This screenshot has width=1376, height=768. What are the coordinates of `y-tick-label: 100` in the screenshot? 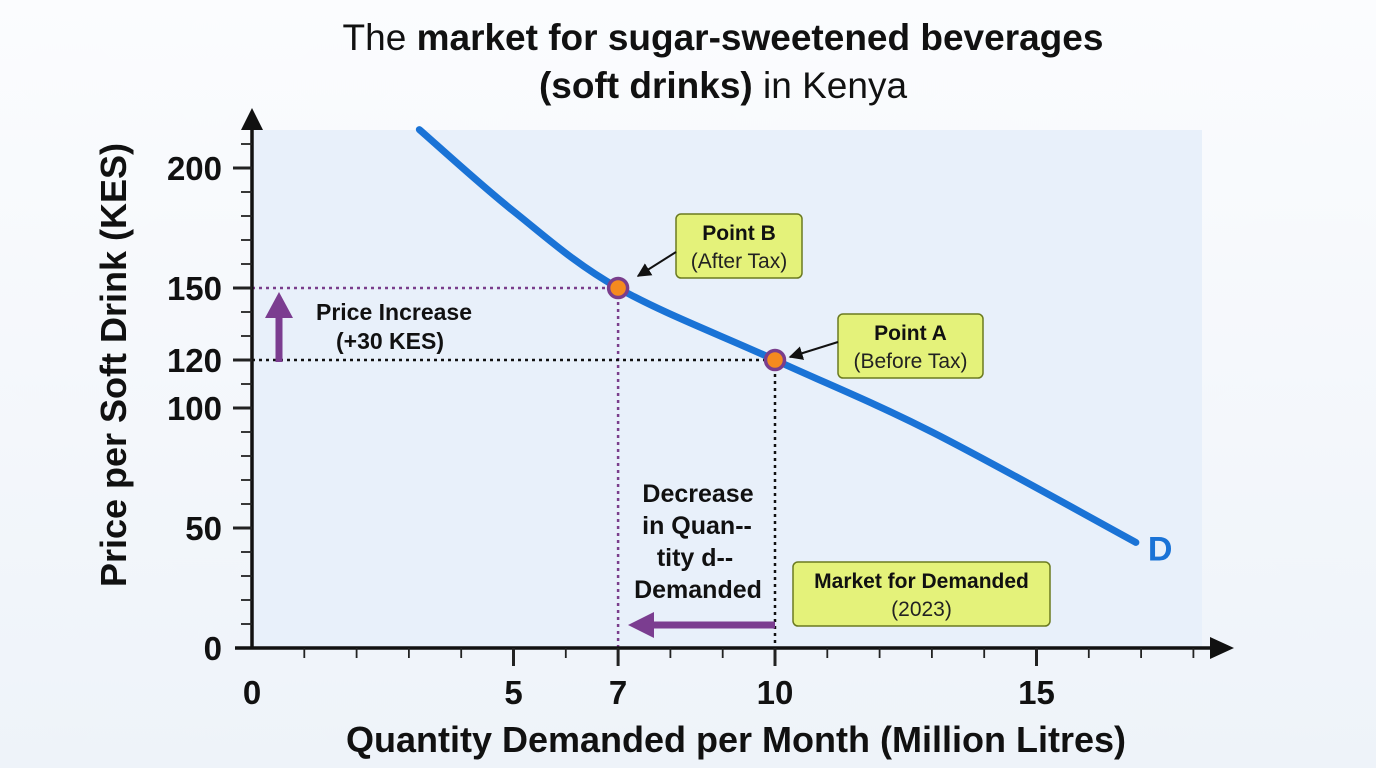 It's located at (194, 408).